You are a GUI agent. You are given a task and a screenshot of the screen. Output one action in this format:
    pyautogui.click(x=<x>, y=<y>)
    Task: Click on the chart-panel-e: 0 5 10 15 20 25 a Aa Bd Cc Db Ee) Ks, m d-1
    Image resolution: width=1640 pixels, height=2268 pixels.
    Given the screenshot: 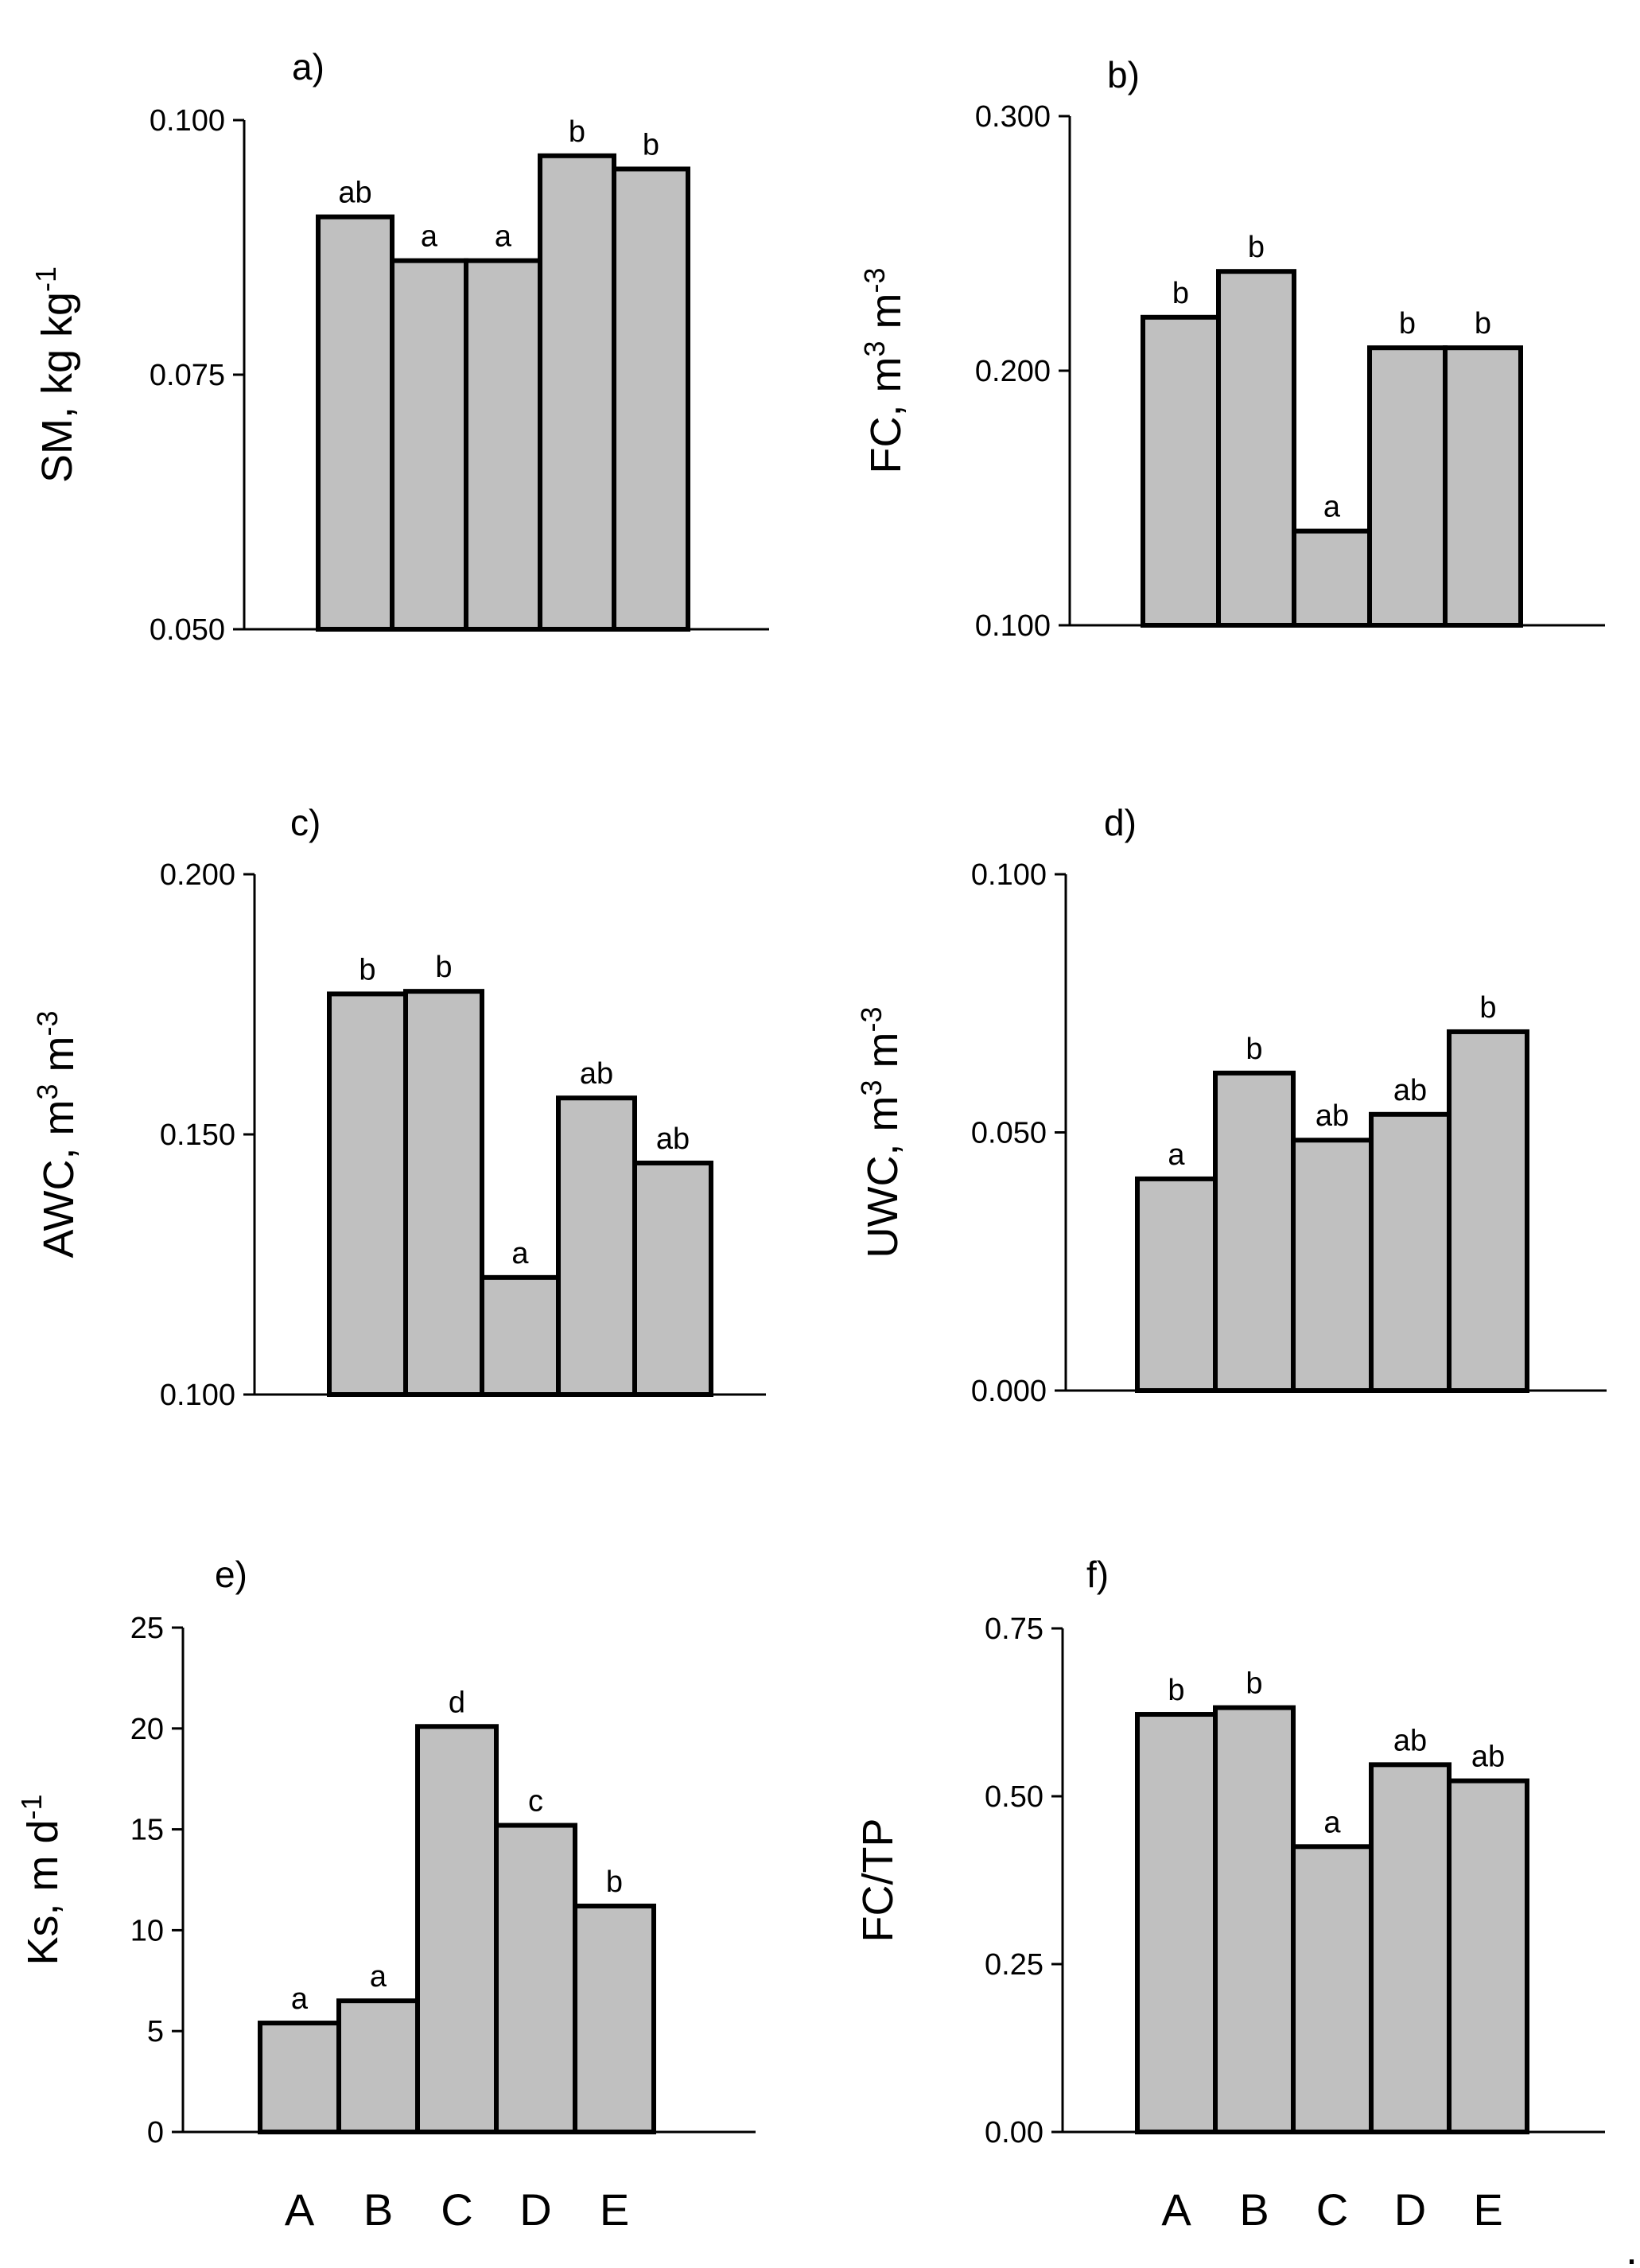 What is the action you would take?
    pyautogui.click(x=385, y=1894)
    